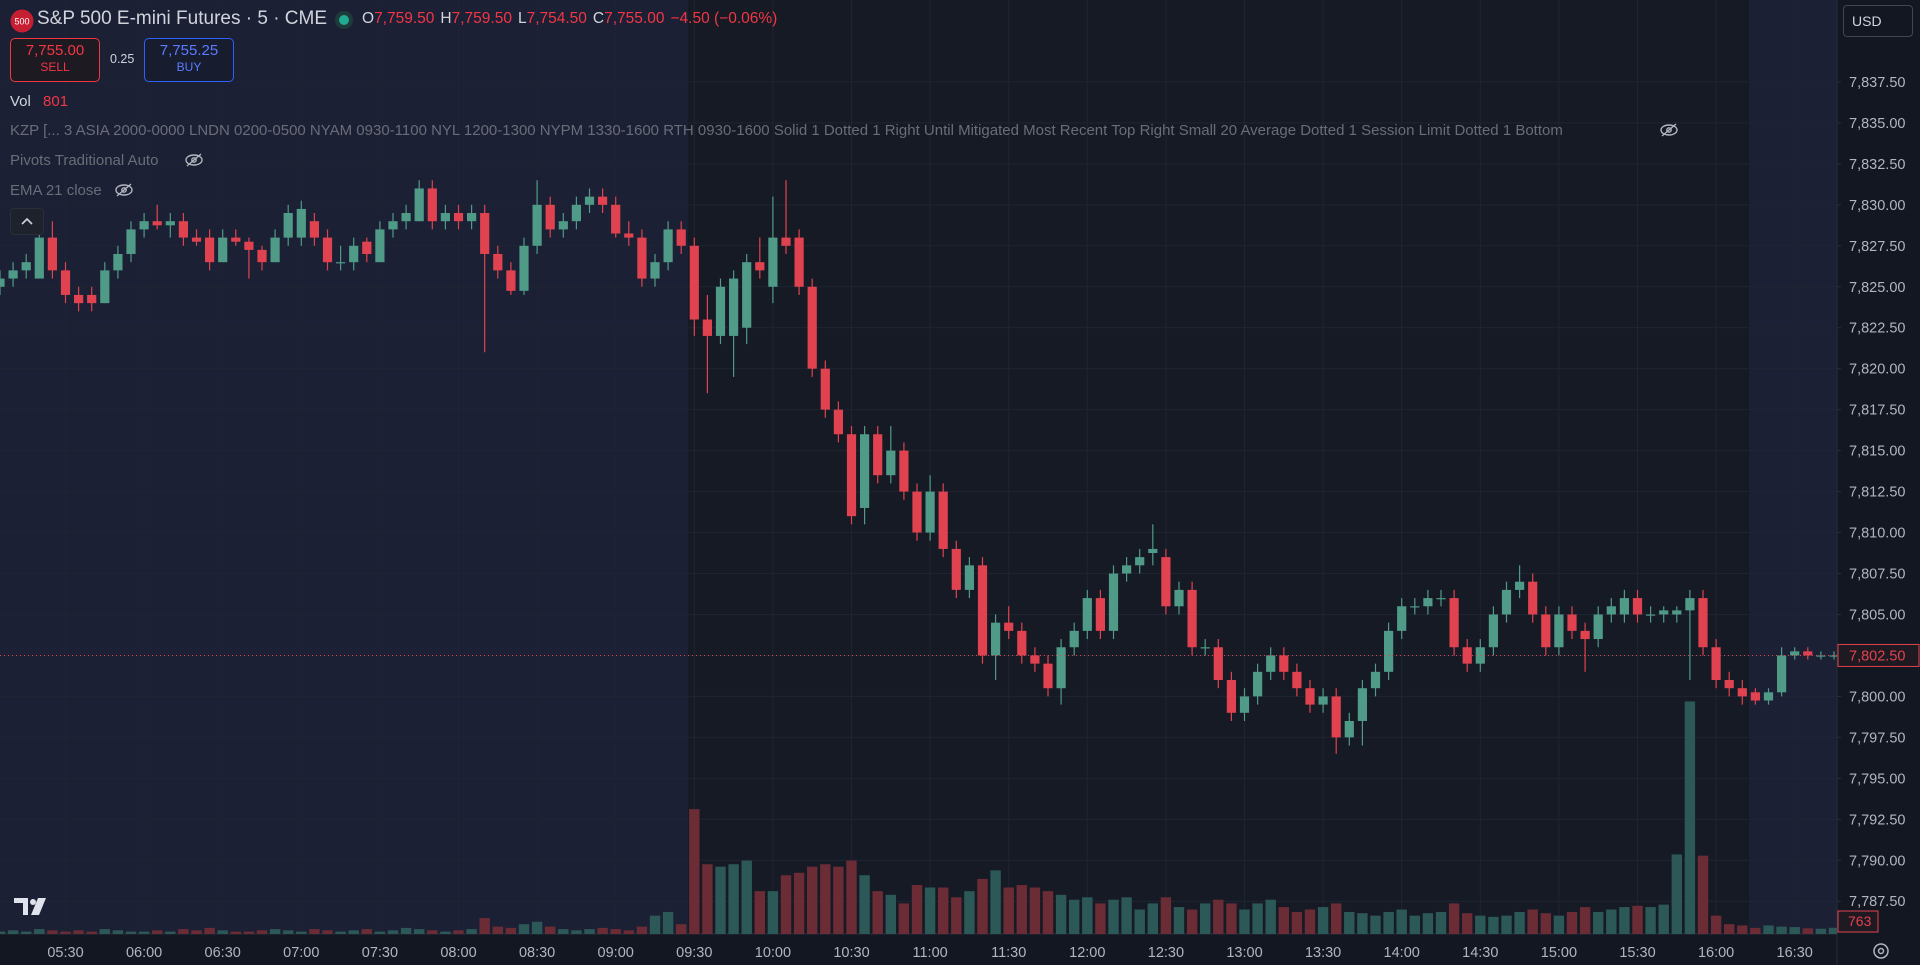 The image size is (1920, 965). What do you see at coordinates (21, 22) in the screenshot?
I see `symbol-logo-text: 500` at bounding box center [21, 22].